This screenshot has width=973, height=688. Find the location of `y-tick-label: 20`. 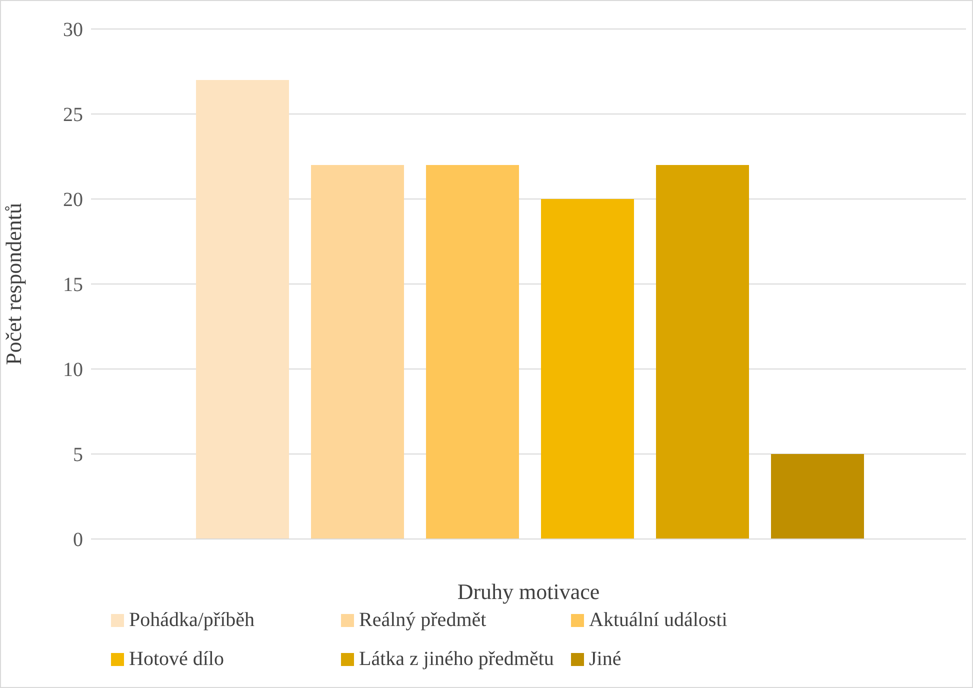

y-tick-label: 20 is located at coordinates (73, 200).